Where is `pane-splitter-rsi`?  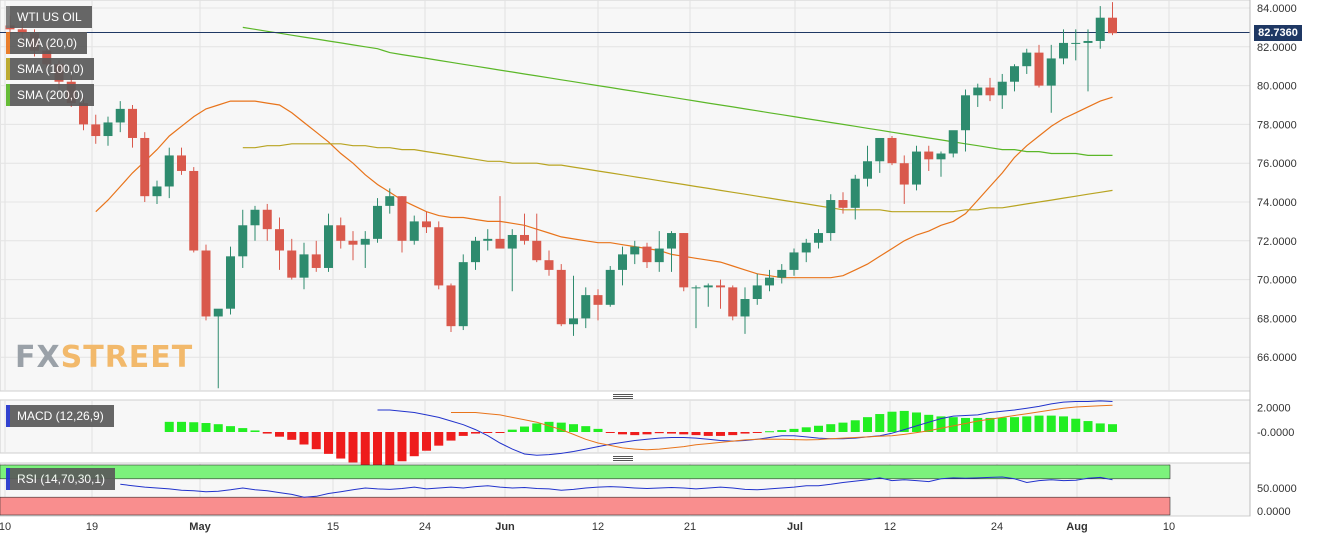
pane-splitter-rsi is located at coordinates (623, 459).